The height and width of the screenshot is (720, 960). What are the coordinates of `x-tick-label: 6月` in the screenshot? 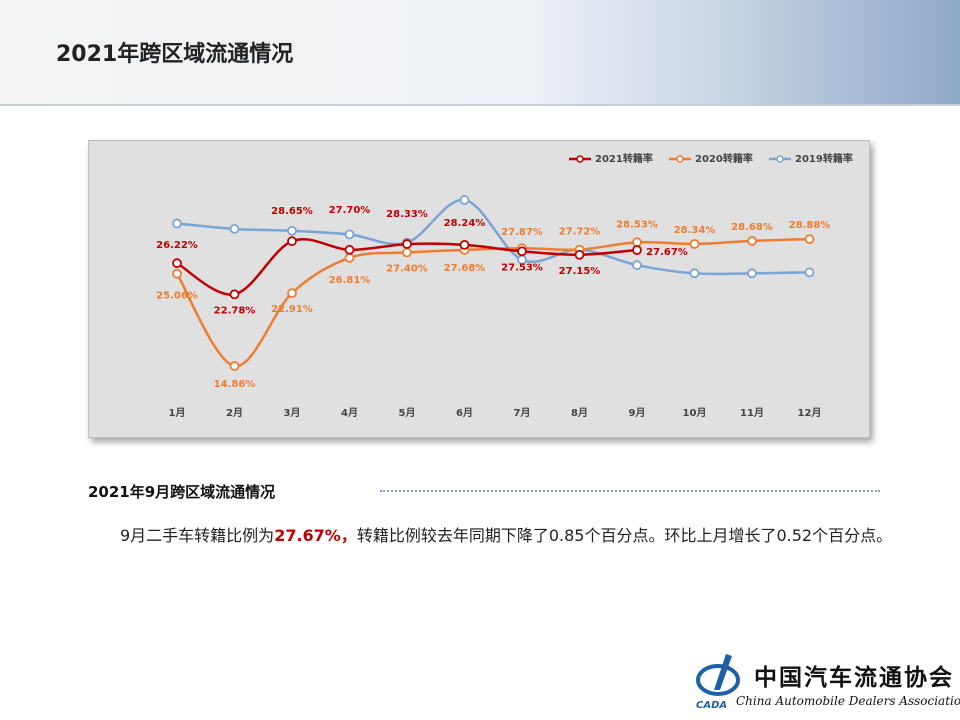 It's located at (464, 413).